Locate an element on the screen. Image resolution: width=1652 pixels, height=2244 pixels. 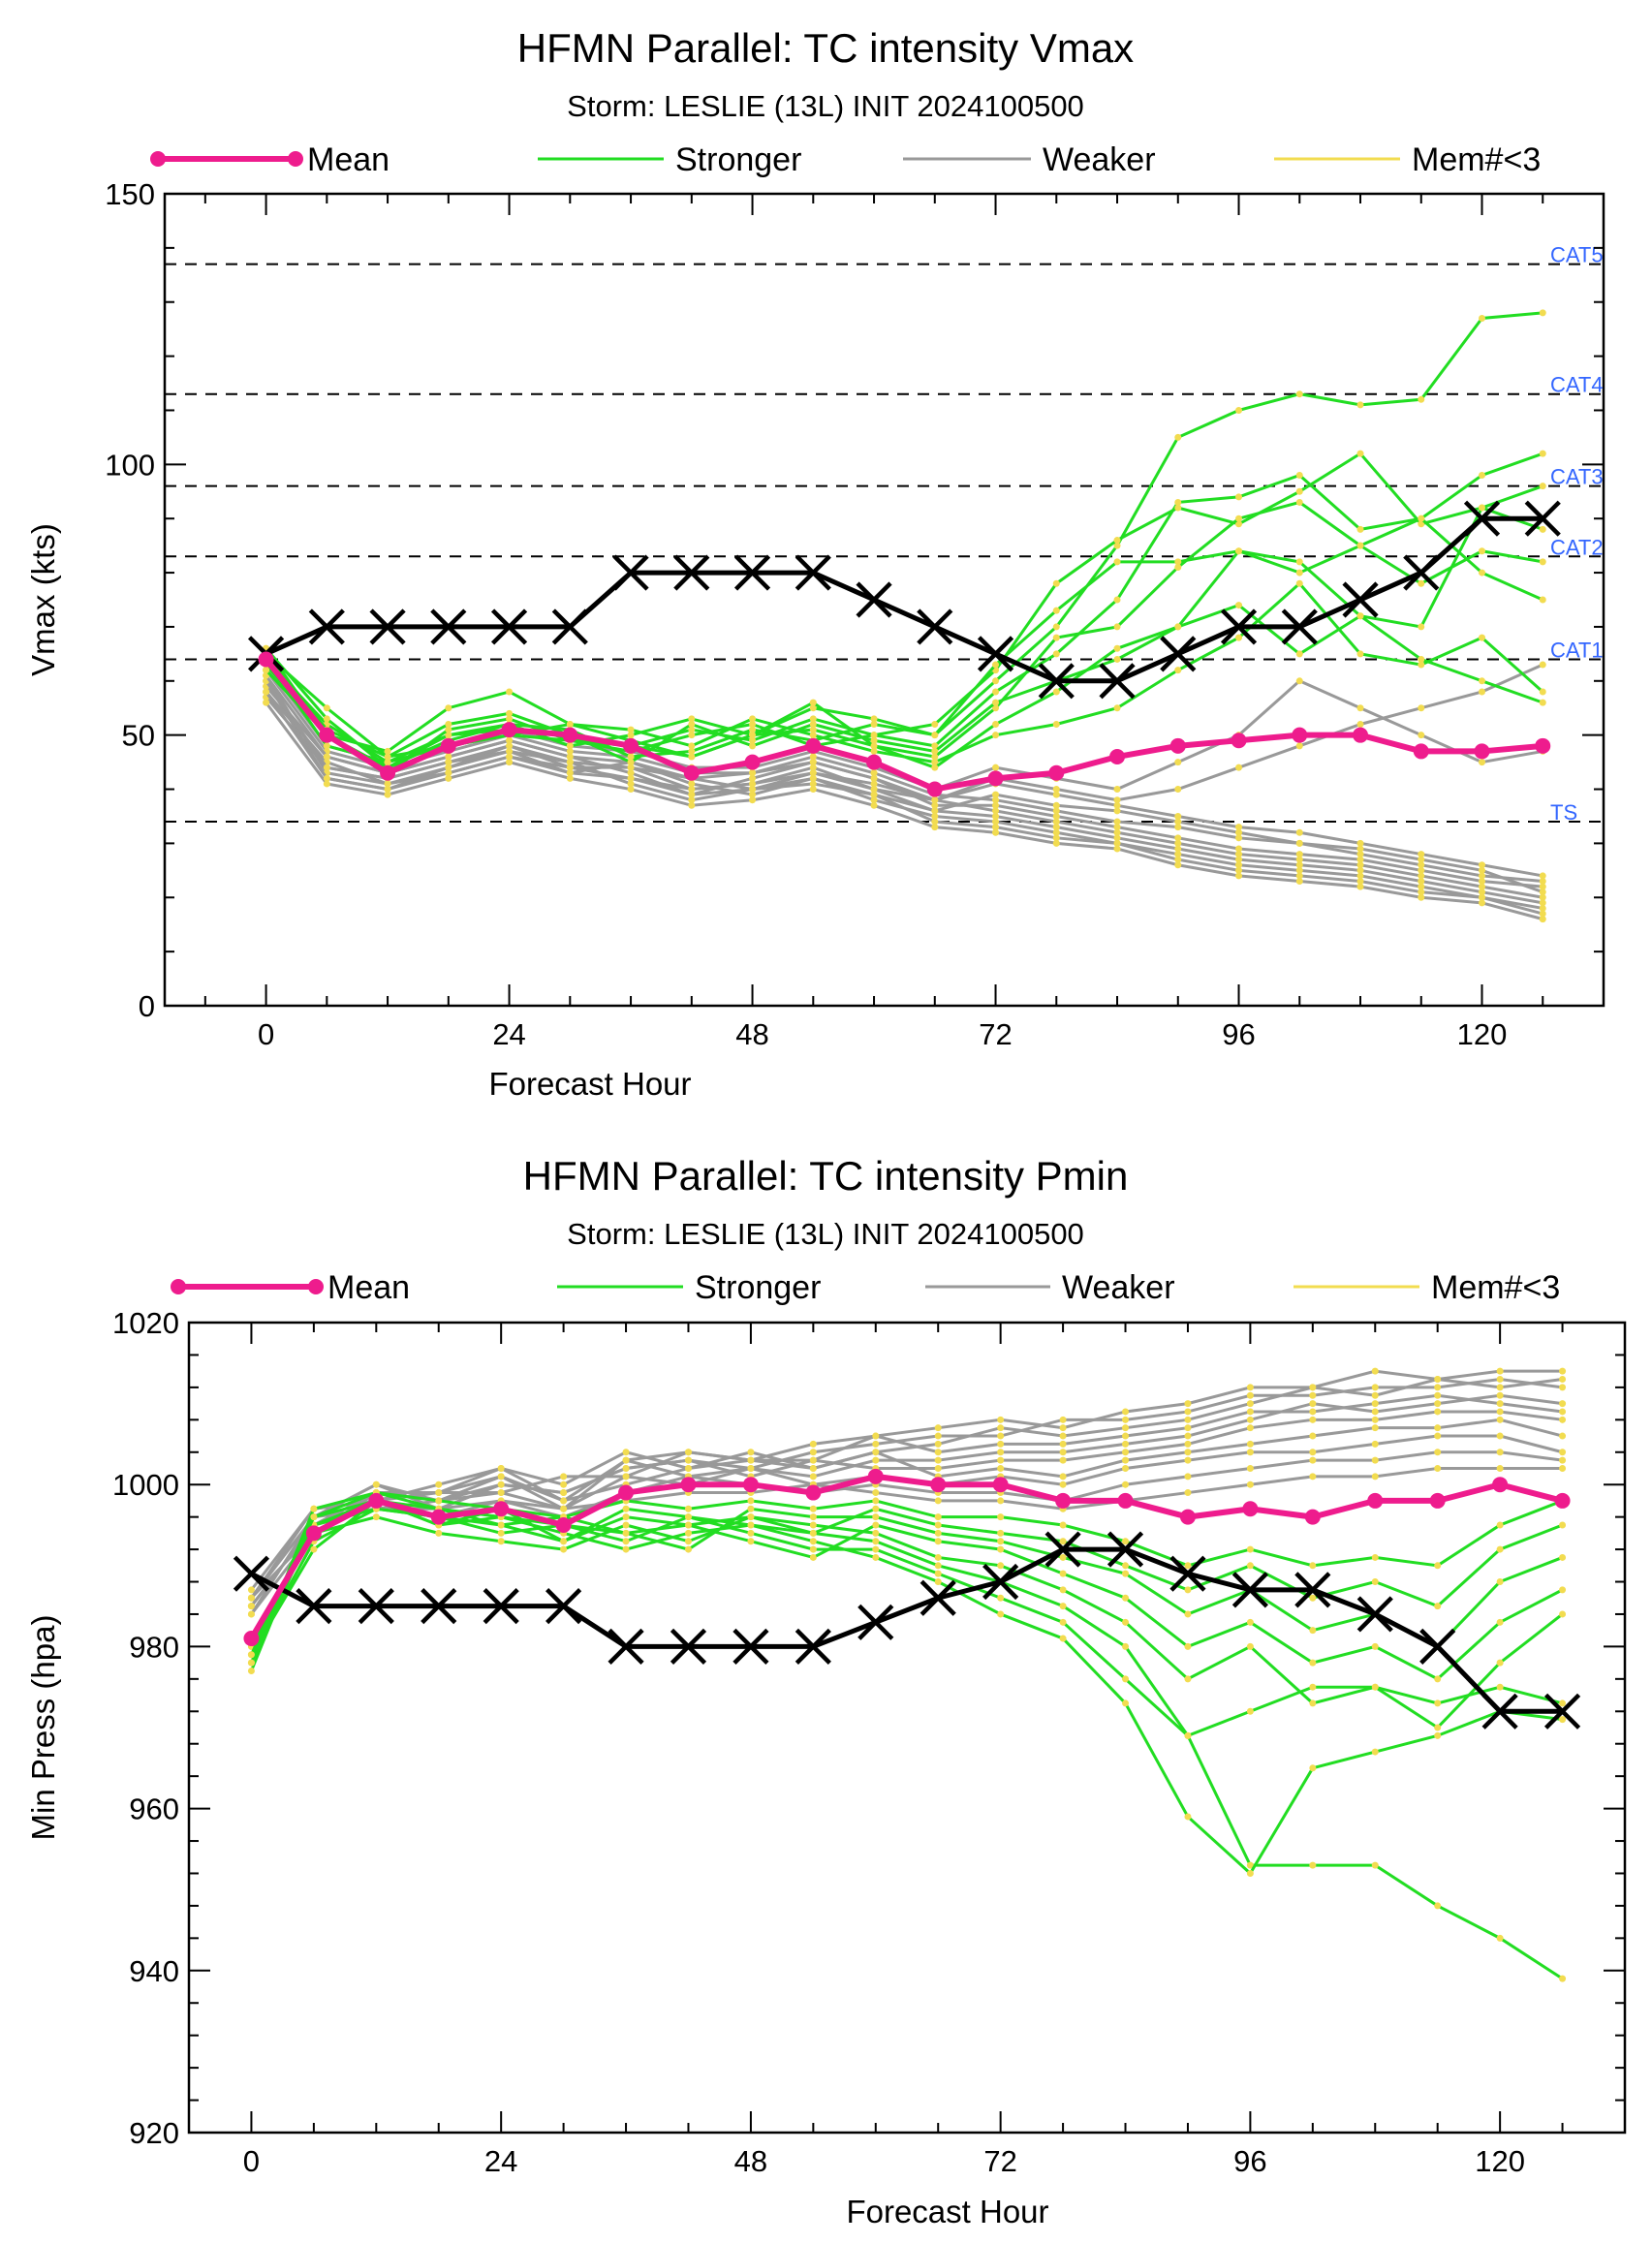
observed-line is located at coordinates (906, 1630).